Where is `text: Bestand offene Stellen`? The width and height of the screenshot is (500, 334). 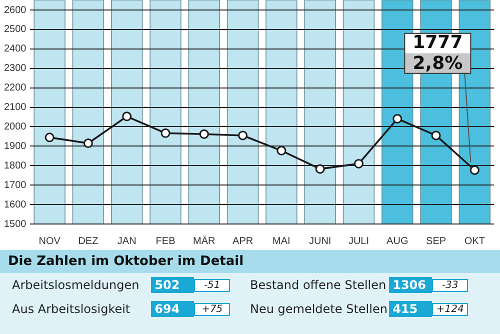 text: Bestand offene Stellen is located at coordinates (319, 285).